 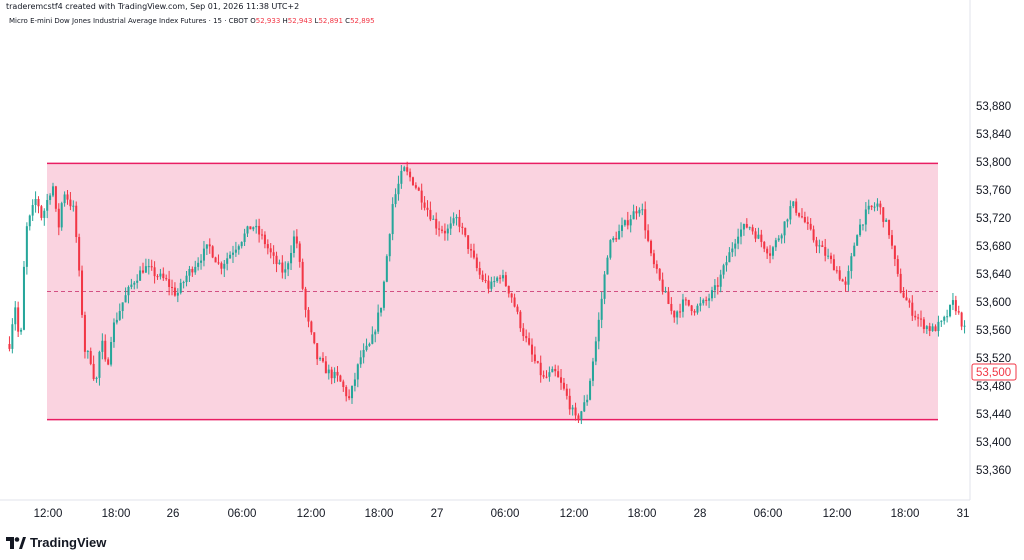 What do you see at coordinates (993, 219) in the screenshot?
I see `y-tick-label: 53,720` at bounding box center [993, 219].